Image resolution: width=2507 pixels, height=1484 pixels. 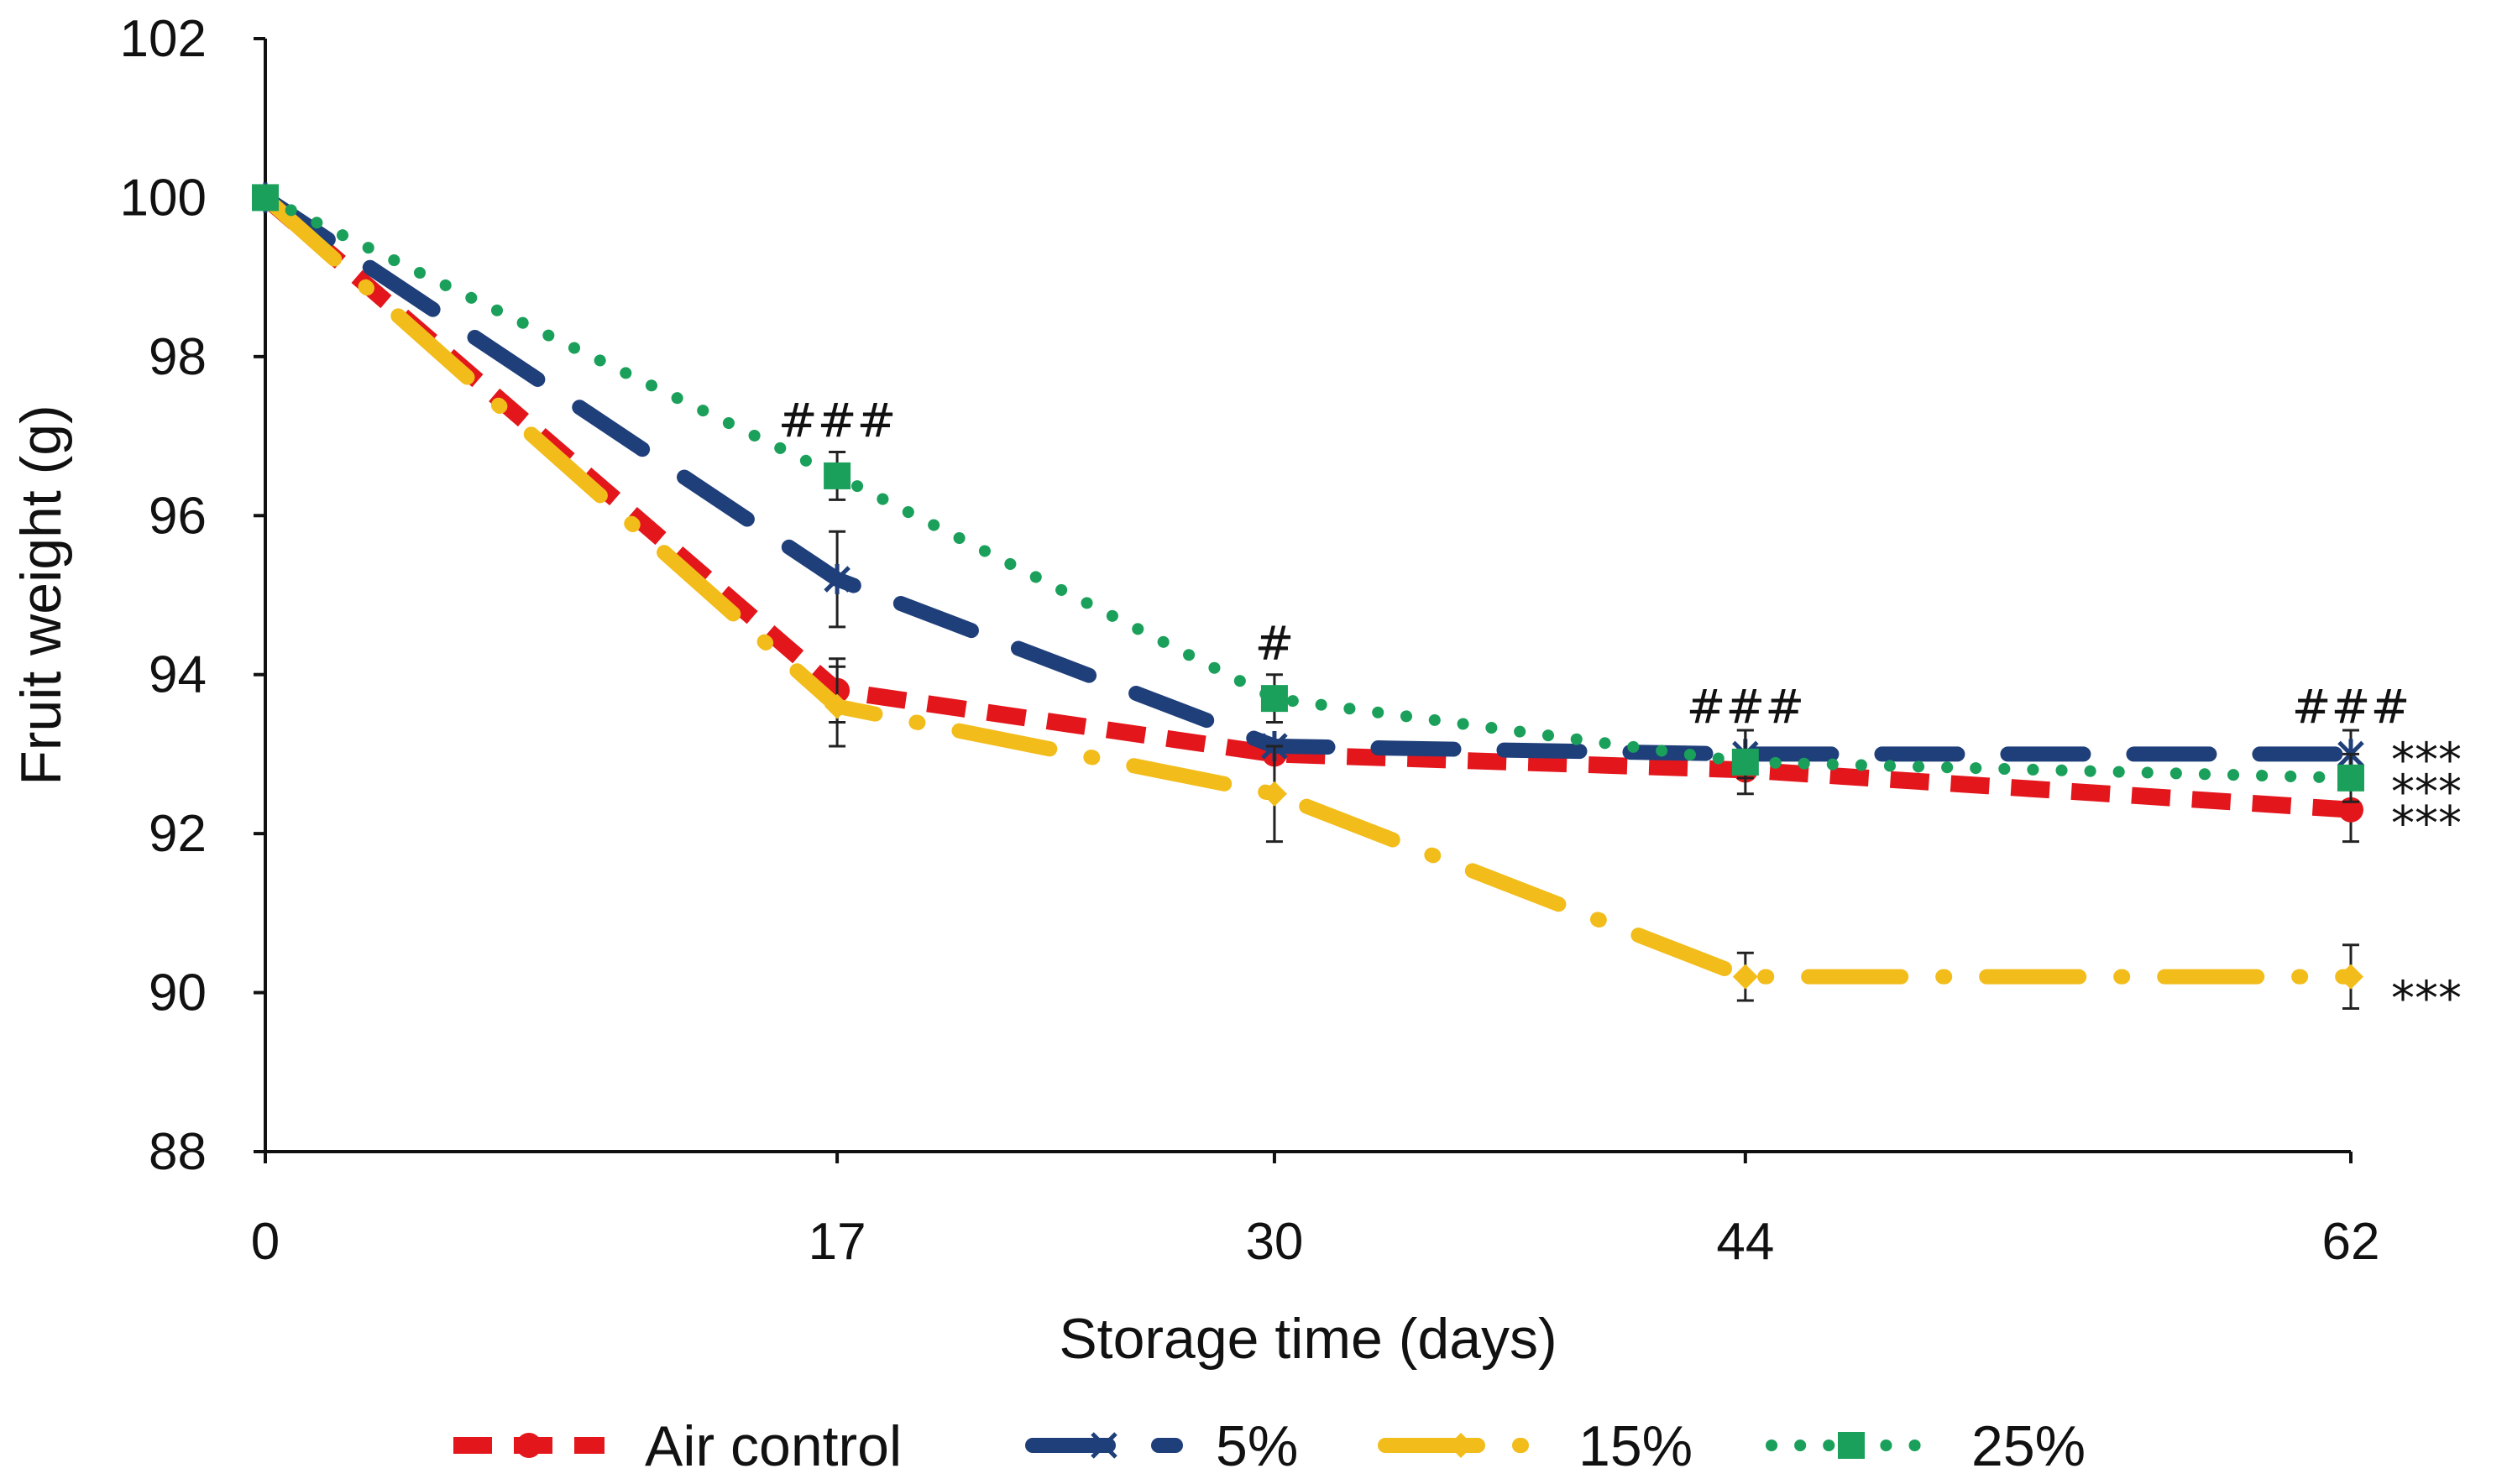 What do you see at coordinates (2028, 1446) in the screenshot?
I see `legend-label: 25%` at bounding box center [2028, 1446].